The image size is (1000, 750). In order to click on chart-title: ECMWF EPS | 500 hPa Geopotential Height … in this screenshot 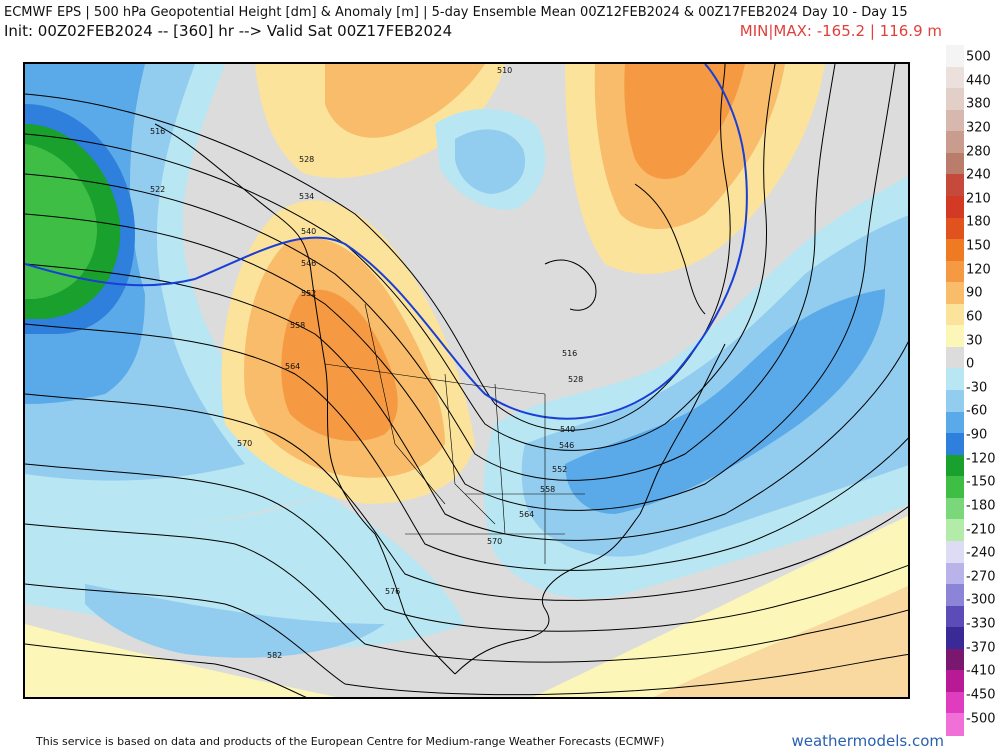, I will do `click(456, 12)`.